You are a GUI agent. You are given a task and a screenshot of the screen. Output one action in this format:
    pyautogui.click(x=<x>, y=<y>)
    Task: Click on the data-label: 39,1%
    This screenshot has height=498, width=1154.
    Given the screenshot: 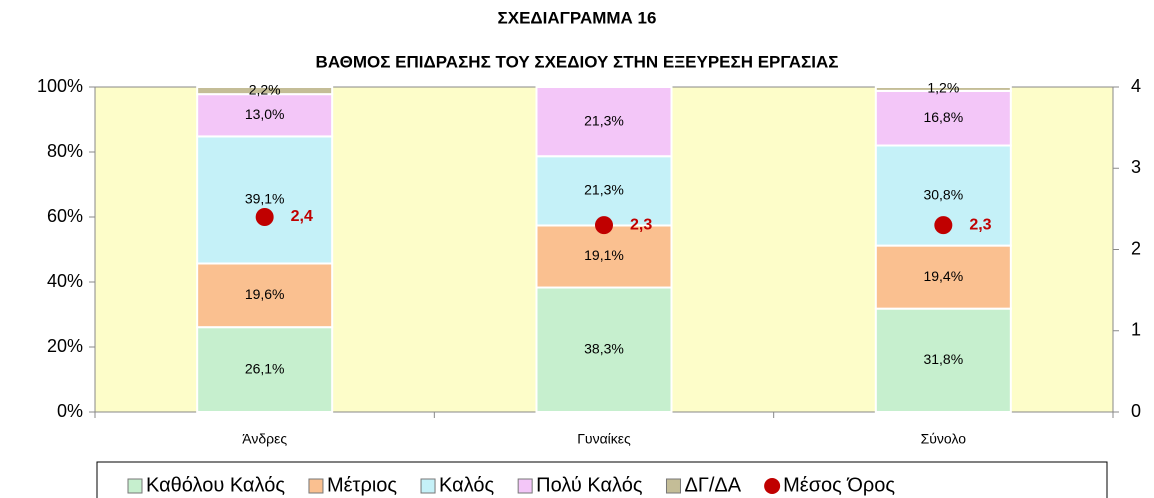 What is the action you would take?
    pyautogui.click(x=265, y=199)
    